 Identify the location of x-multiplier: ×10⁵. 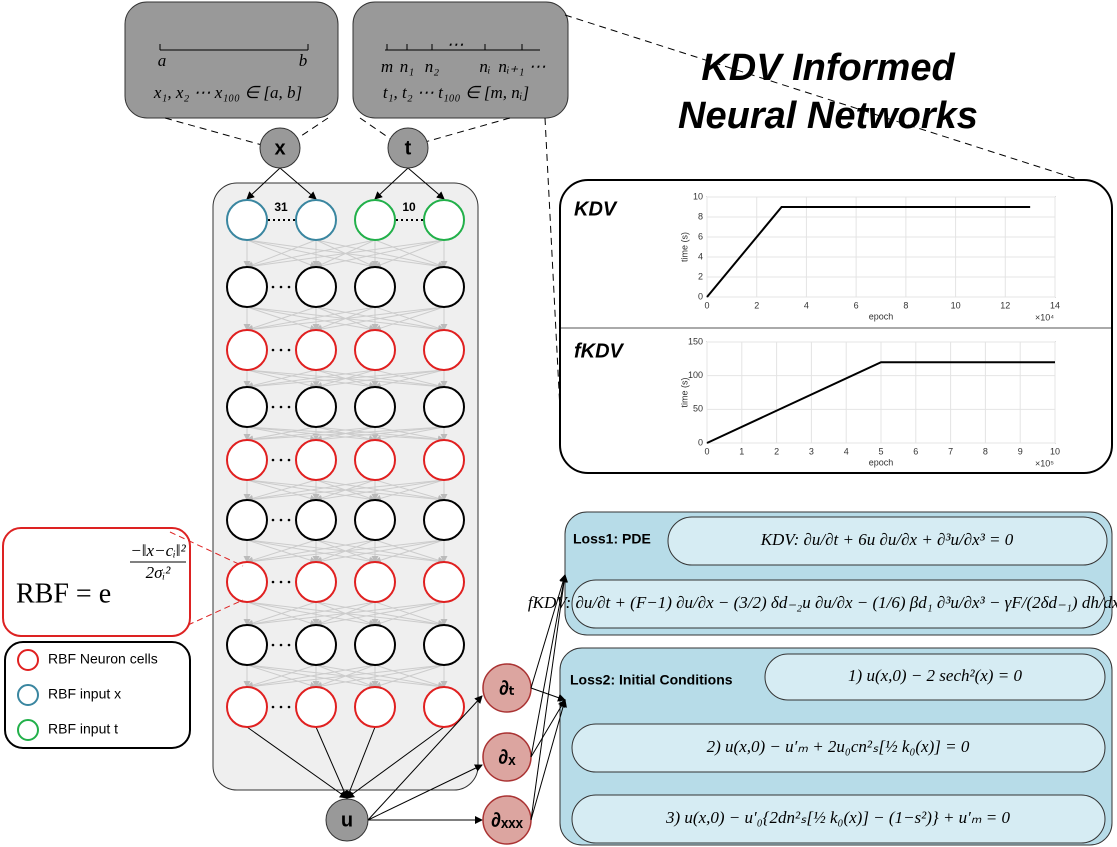
(1044, 463).